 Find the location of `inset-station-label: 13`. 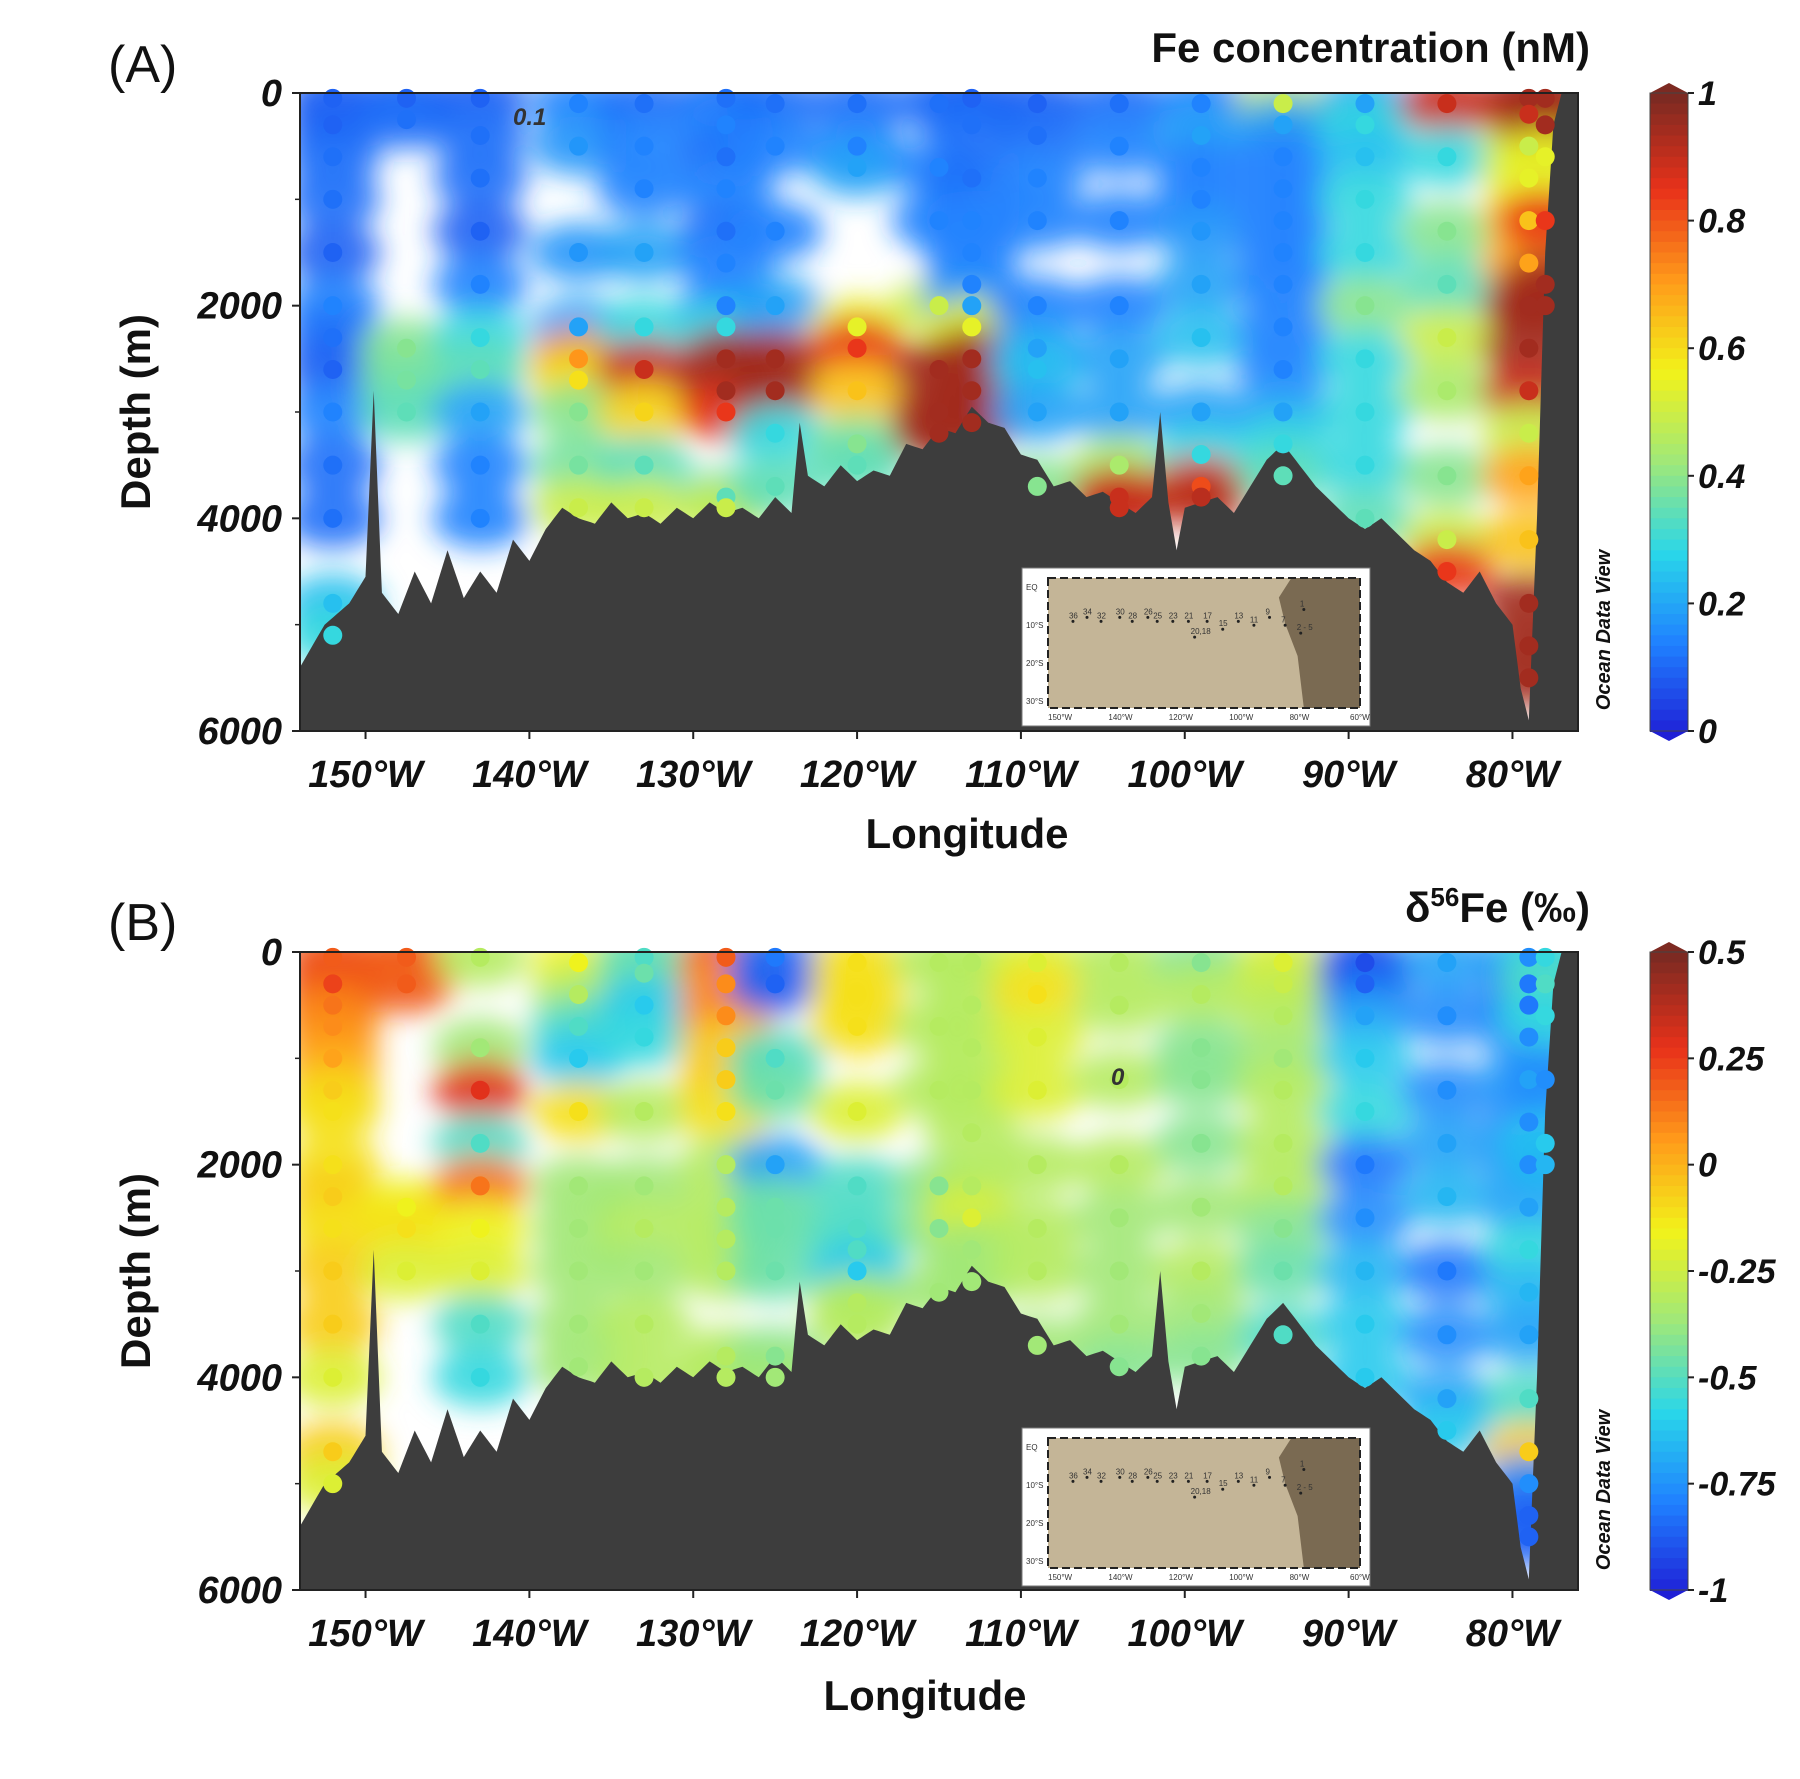

inset-station-label: 13 is located at coordinates (1238, 615).